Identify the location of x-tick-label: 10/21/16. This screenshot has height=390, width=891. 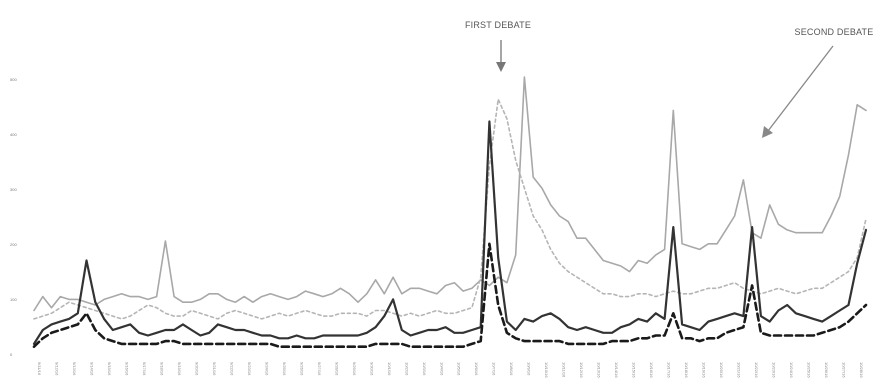
(739, 370).